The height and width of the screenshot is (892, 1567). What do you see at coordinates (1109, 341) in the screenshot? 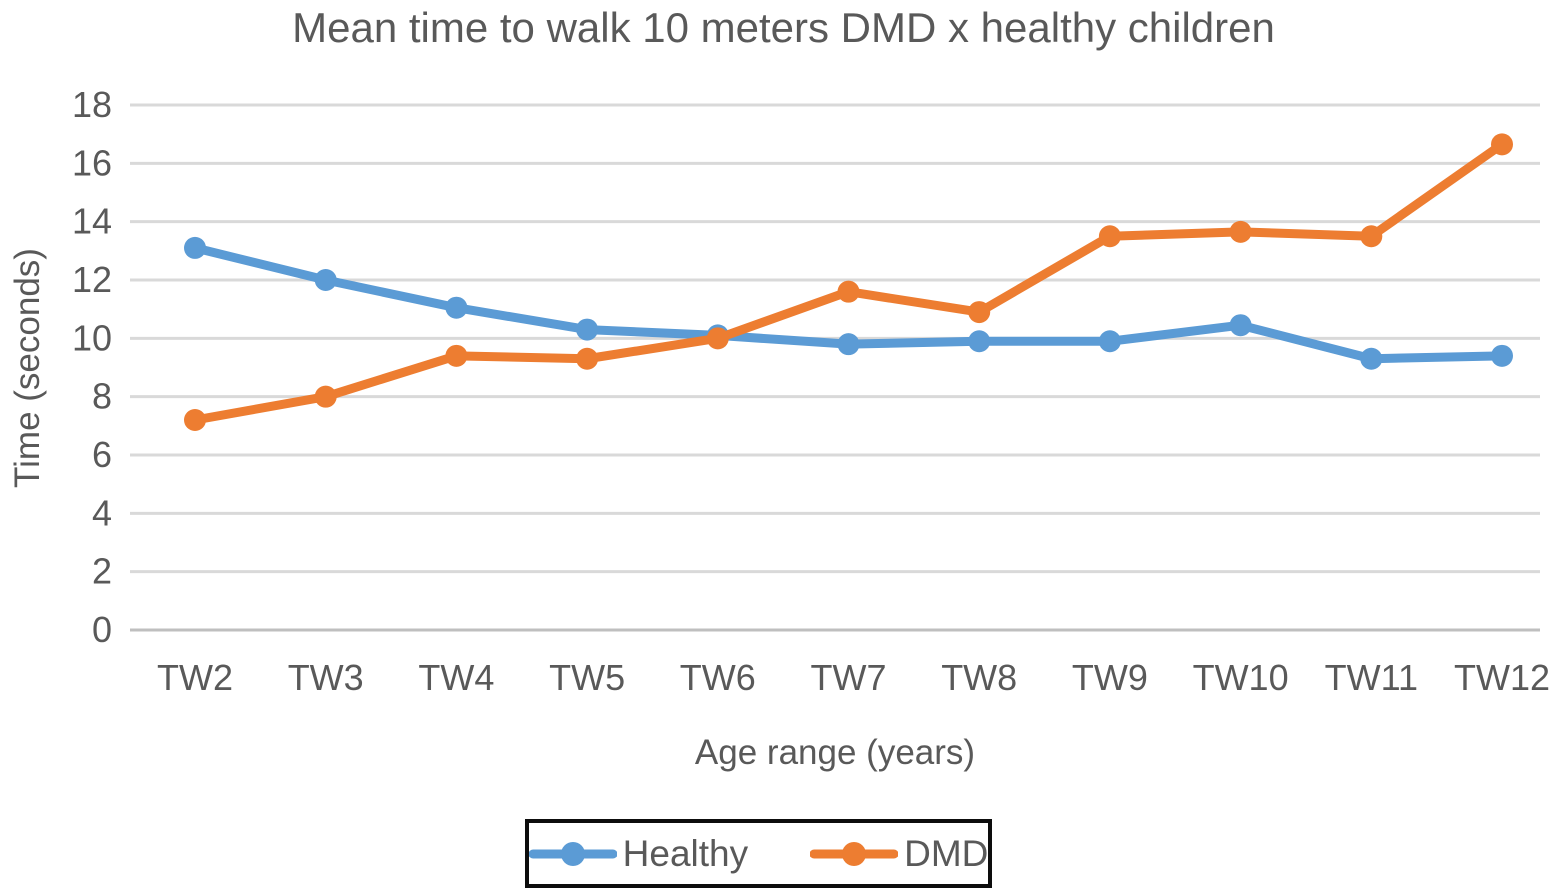
I see `data-point-healthy-tw9` at bounding box center [1109, 341].